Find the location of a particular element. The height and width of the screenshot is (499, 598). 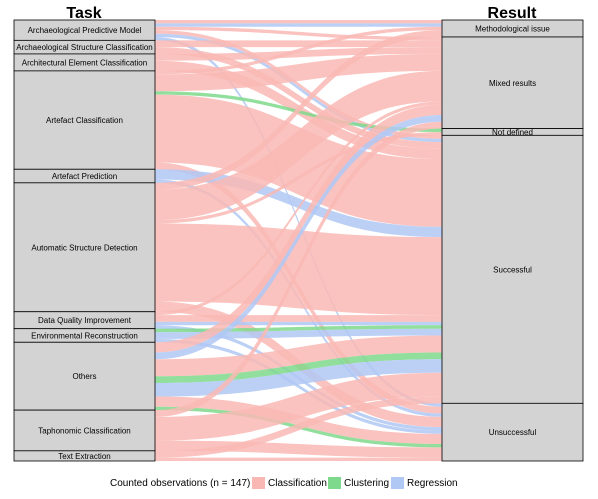

left-axis-title: Task is located at coordinates (83, 13).